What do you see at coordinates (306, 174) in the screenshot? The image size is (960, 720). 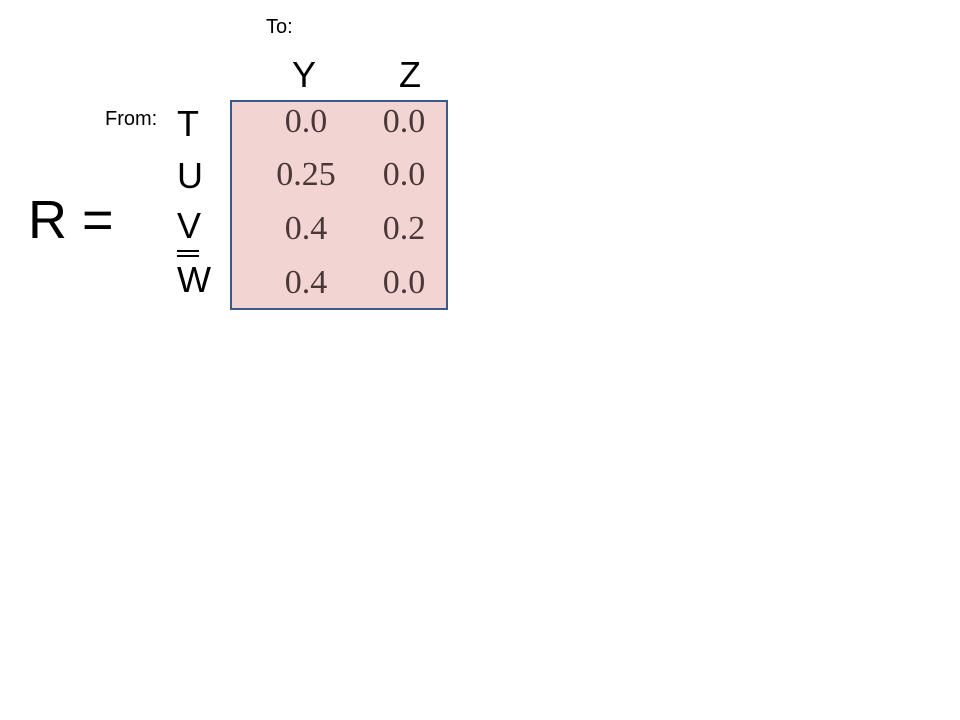 I see `matrix-cell: 0.25` at bounding box center [306, 174].